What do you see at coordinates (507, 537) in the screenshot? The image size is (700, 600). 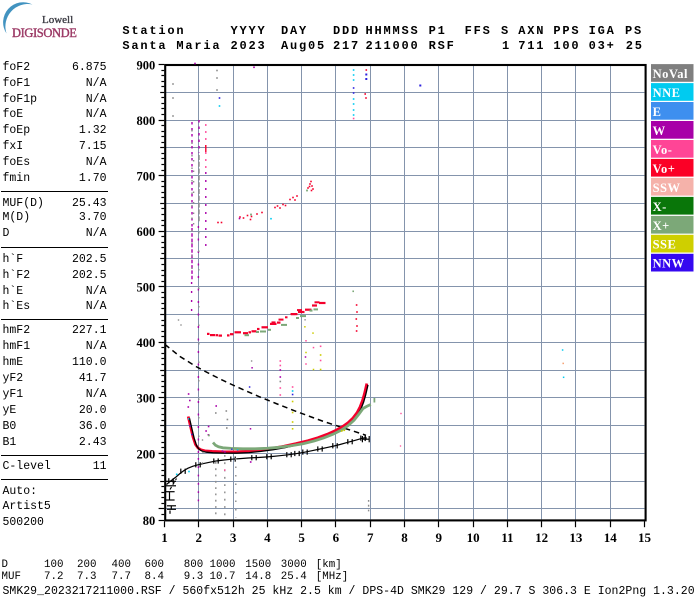 I see `svg-text: 11` at bounding box center [507, 537].